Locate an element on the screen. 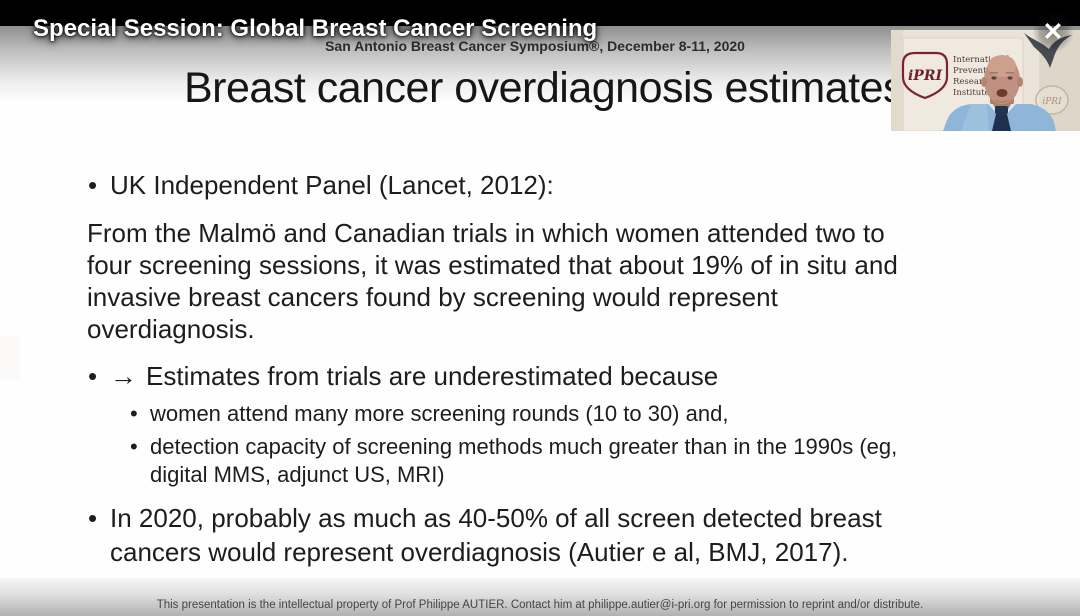  bullet-uk-panel-text: UK Independent Panel (Lancet, 2012): is located at coordinates (332, 185).